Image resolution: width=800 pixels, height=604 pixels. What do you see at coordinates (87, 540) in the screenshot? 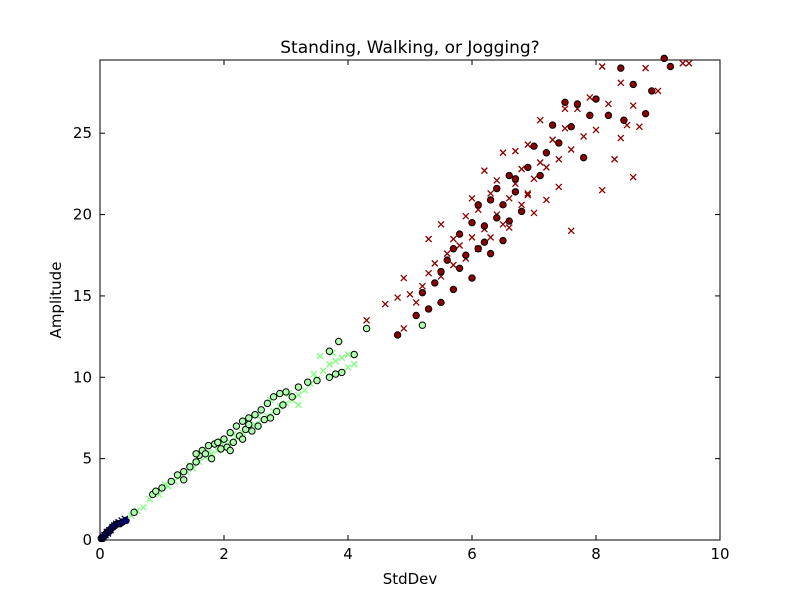
I see `y-tick-label: 0` at bounding box center [87, 540].